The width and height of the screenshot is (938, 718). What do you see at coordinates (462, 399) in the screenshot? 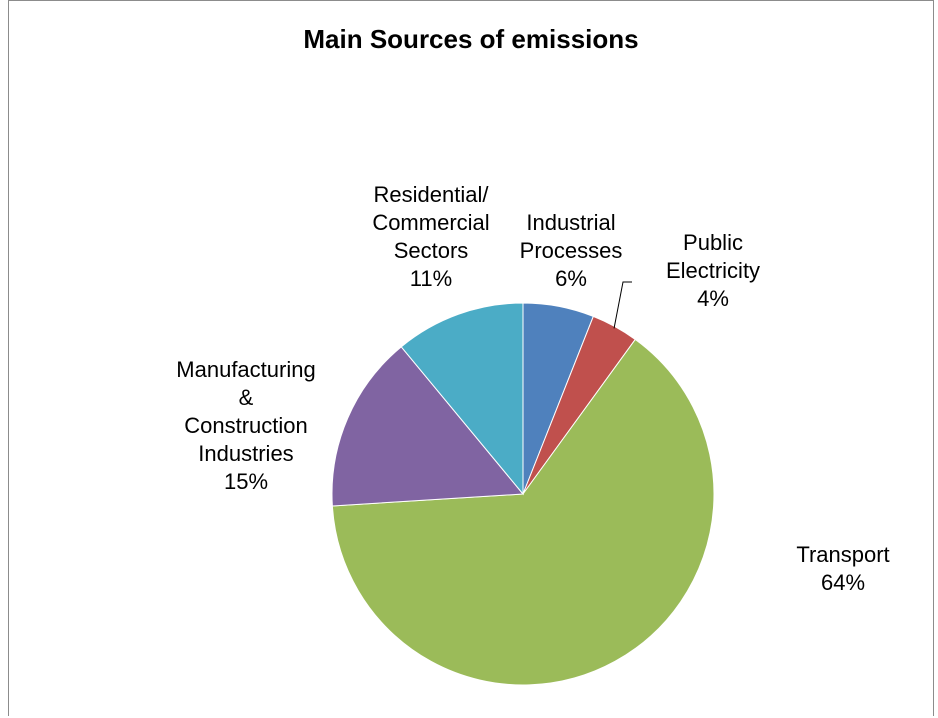
I see `pie-slice-residential-commercial-sectors` at bounding box center [462, 399].